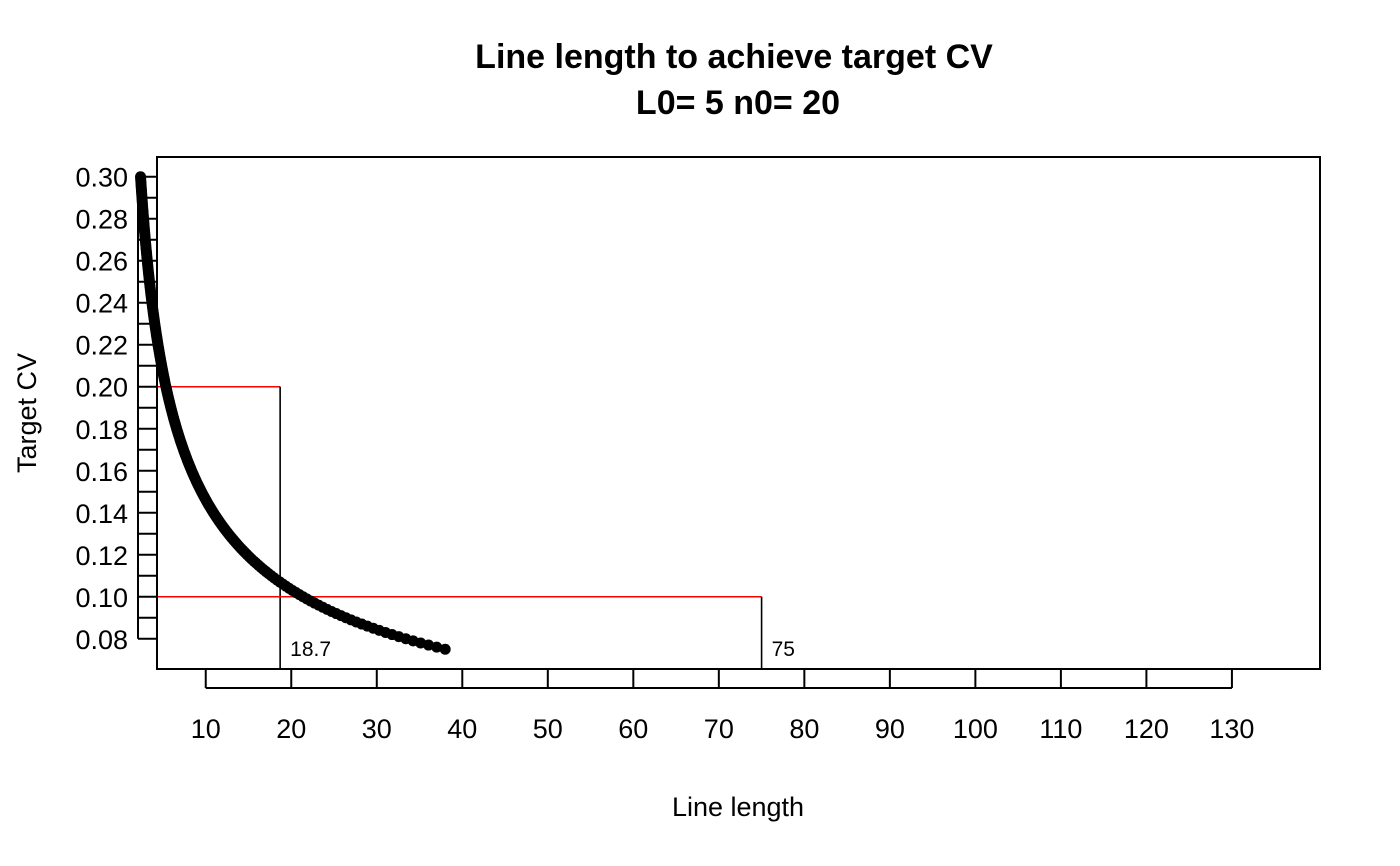 Image resolution: width=1400 pixels, height=866 pixels. What do you see at coordinates (101, 514) in the screenshot?
I see `y-tick-label: 0.14` at bounding box center [101, 514].